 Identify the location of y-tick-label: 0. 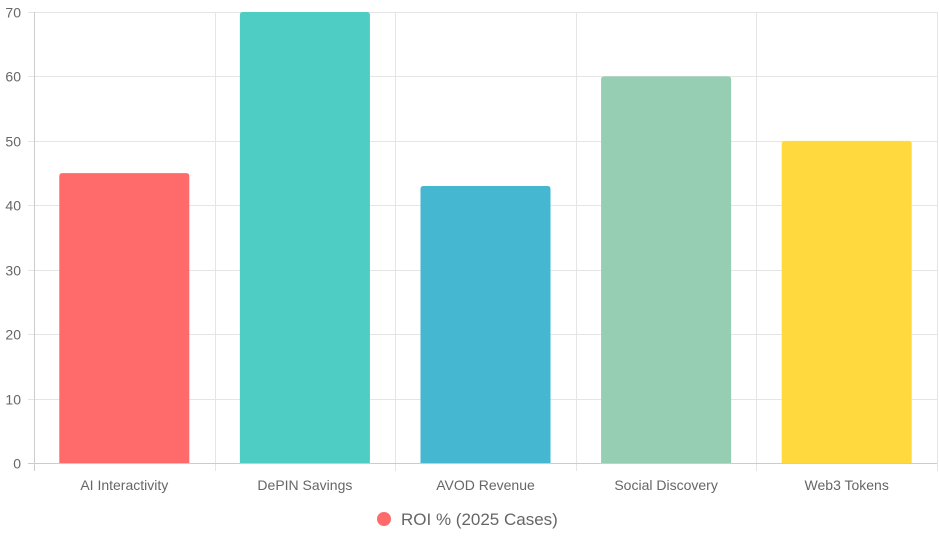
(17, 464).